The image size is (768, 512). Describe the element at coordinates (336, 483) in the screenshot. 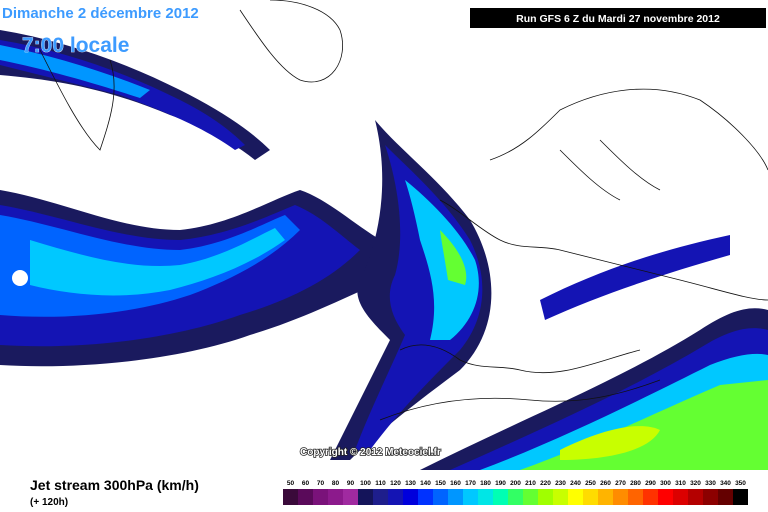

I see `legend-label: 80` at that location.